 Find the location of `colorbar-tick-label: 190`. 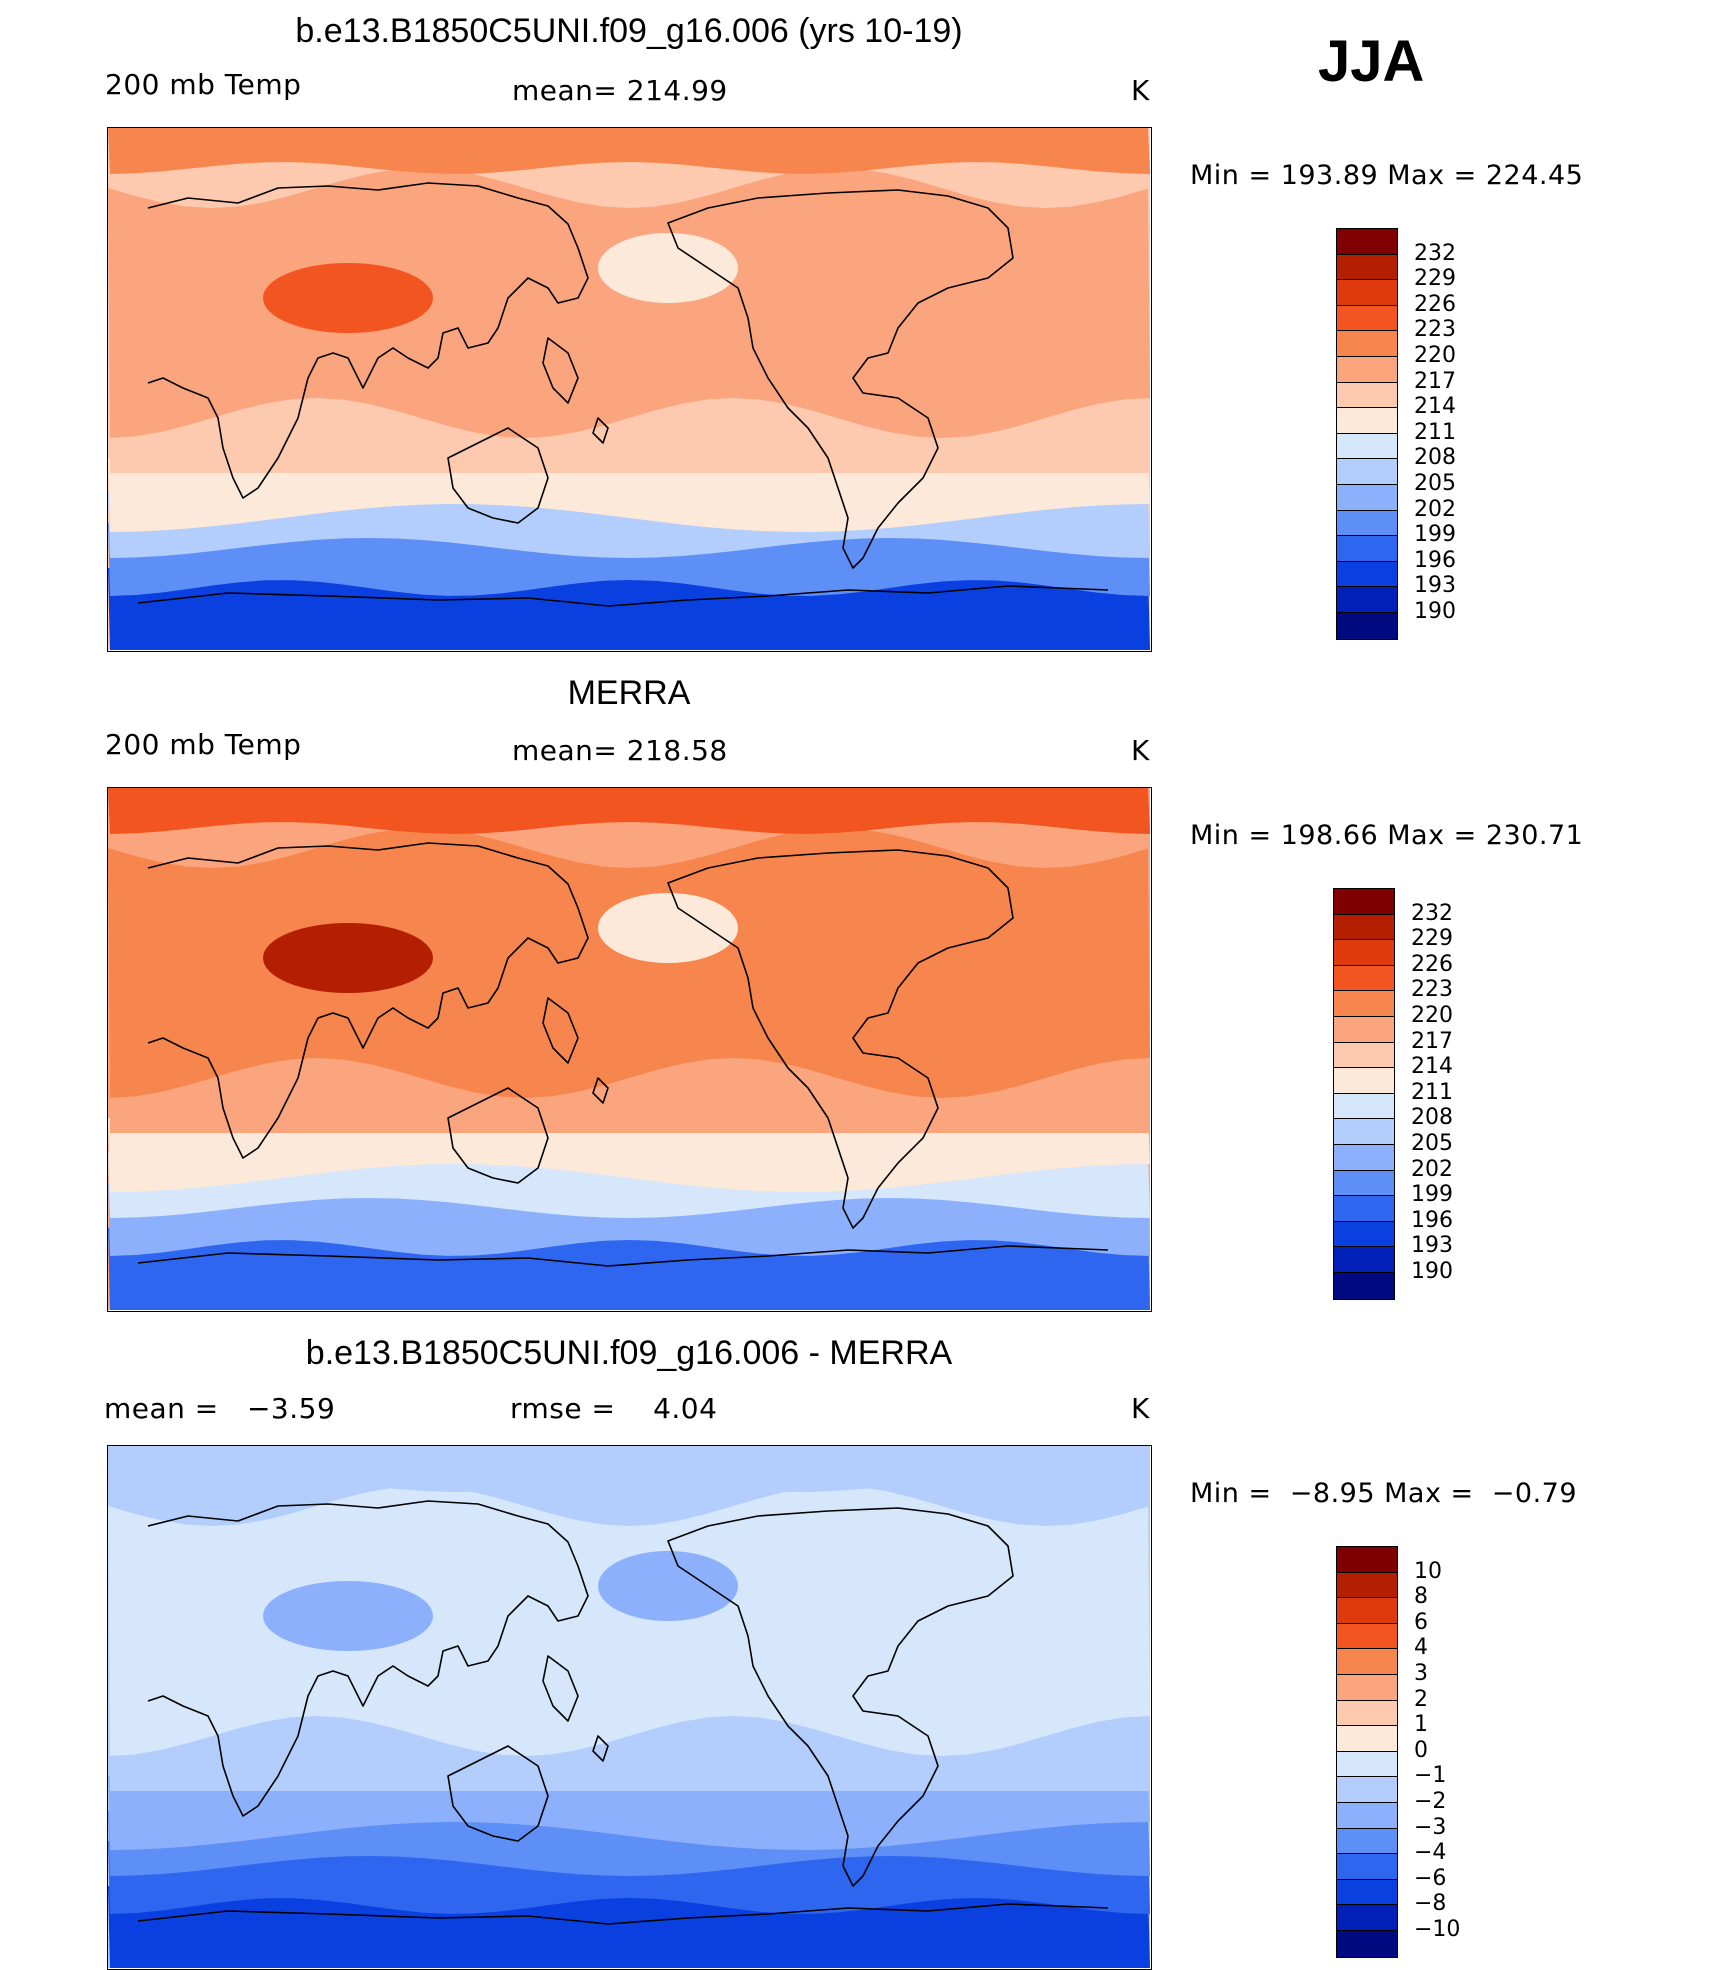

colorbar-tick-label: 190 is located at coordinates (1435, 611).